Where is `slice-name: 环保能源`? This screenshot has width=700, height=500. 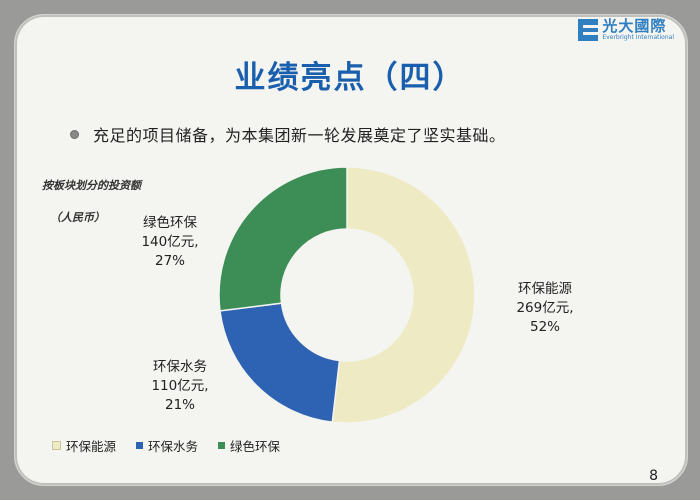 slice-name: 环保能源 is located at coordinates (545, 289).